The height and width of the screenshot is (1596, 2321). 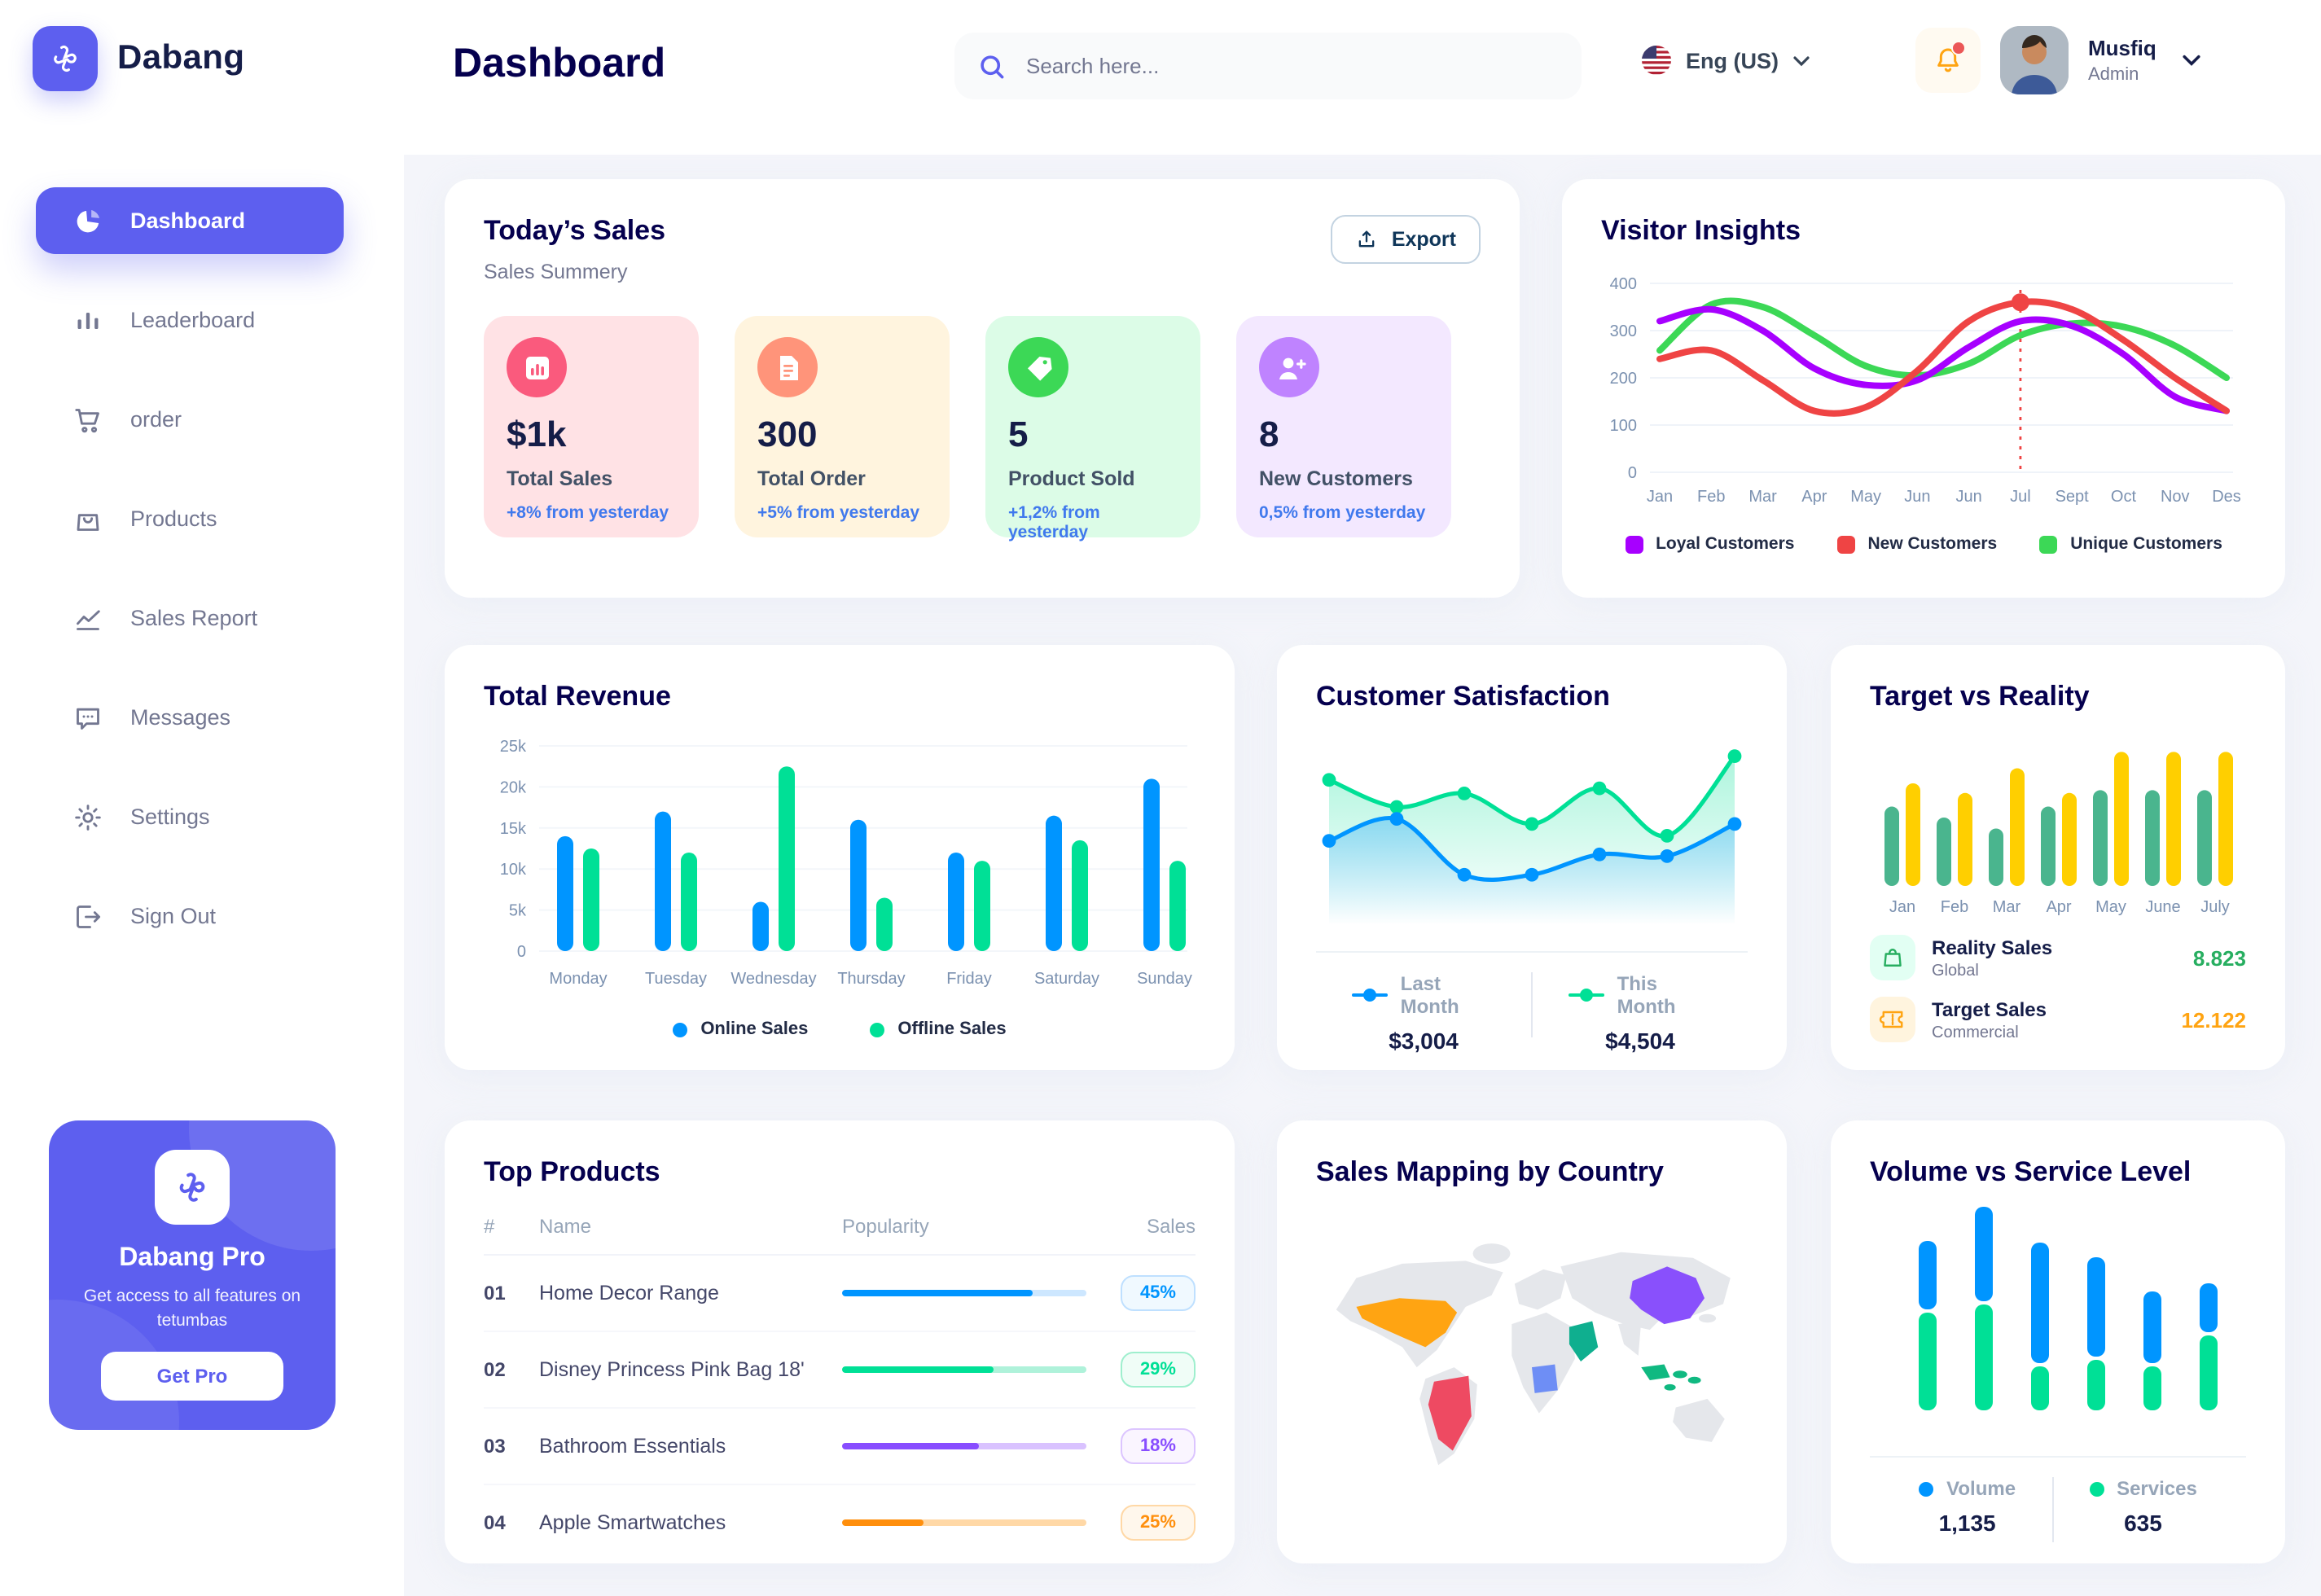 What do you see at coordinates (1709, 544) in the screenshot?
I see `legend-loyal-customers: Loyal Customers` at bounding box center [1709, 544].